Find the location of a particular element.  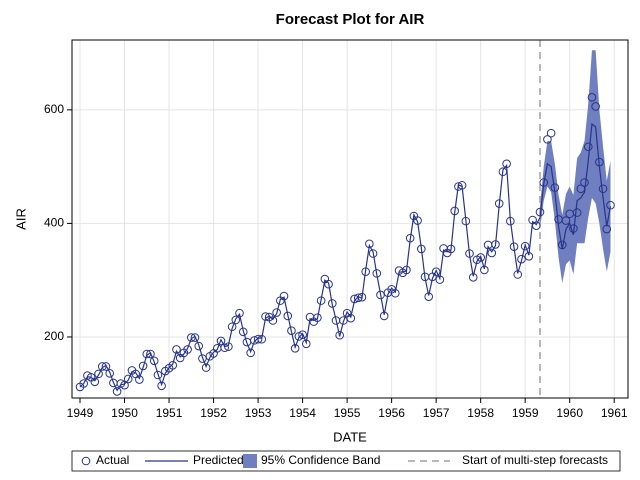

x-axis-label: DATE is located at coordinates (350, 436).